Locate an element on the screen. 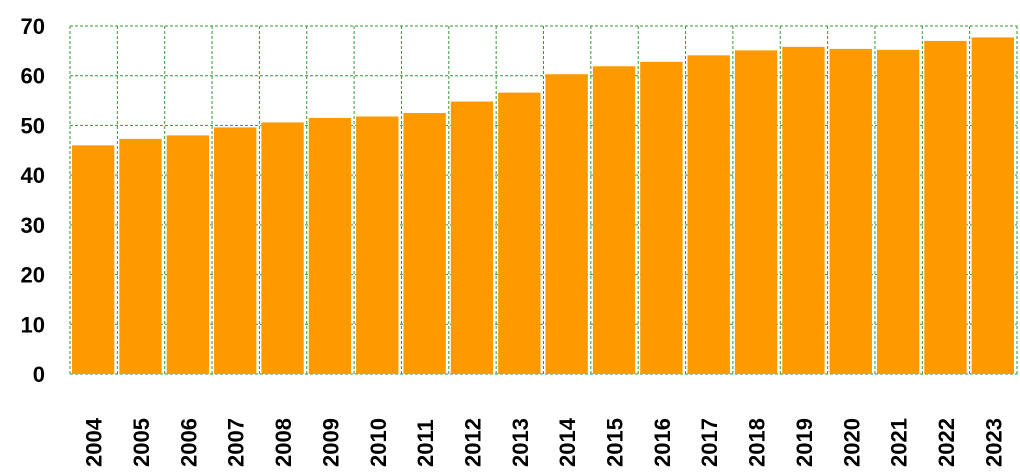 Image resolution: width=1020 pixels, height=474 pixels. bar-2015 is located at coordinates (614, 220).